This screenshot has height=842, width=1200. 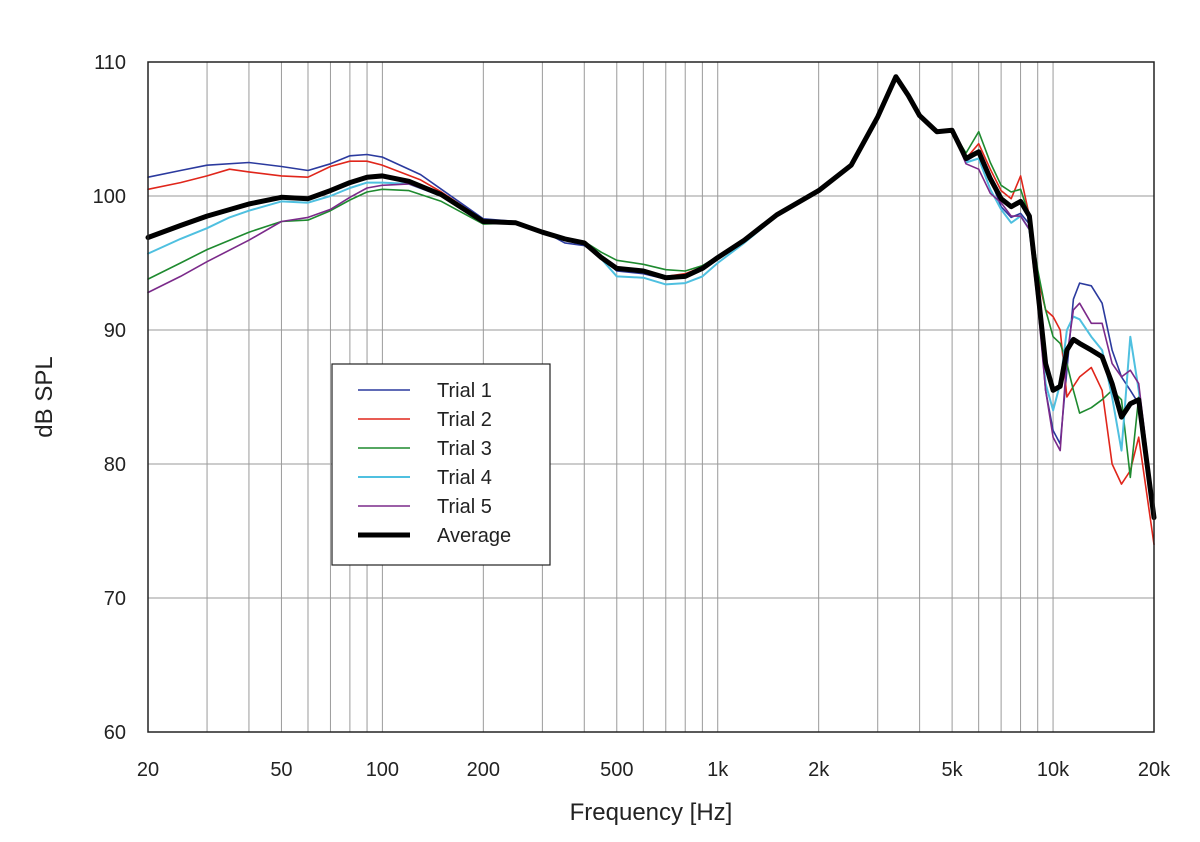 What do you see at coordinates (953, 770) in the screenshot?
I see `x-tick-label: 5k` at bounding box center [953, 770].